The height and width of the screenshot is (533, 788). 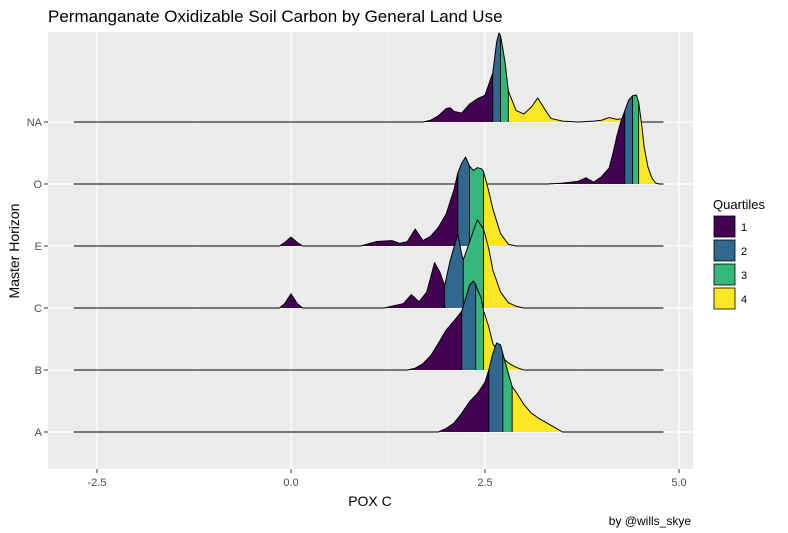 I want to click on ridge-e, so click(x=368, y=201).